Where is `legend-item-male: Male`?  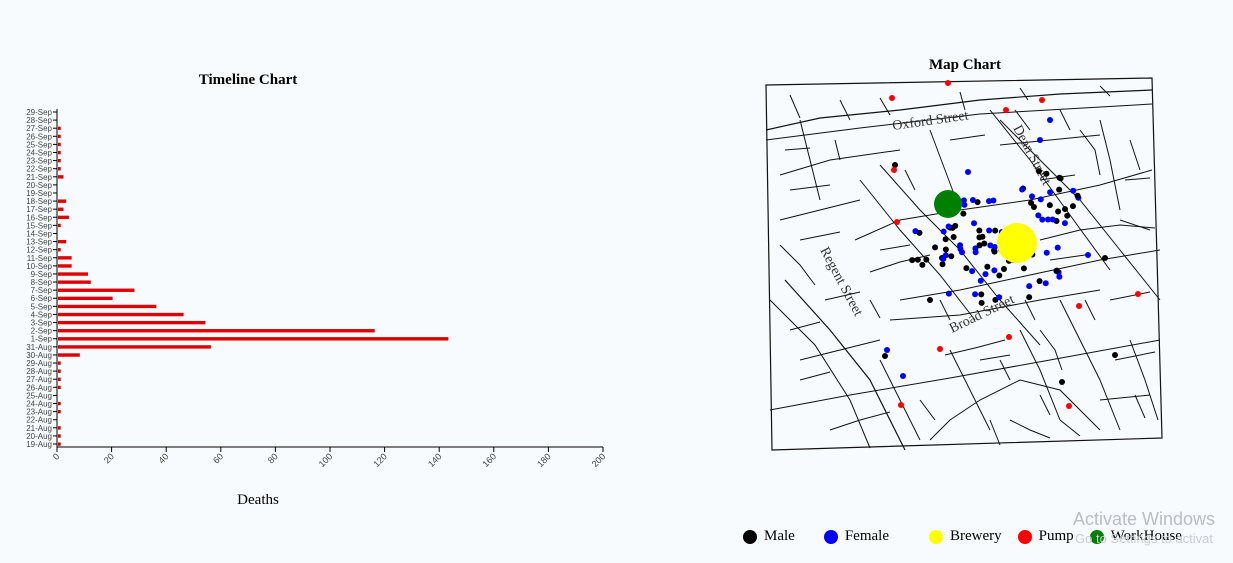 legend-item-male: Male is located at coordinates (769, 536).